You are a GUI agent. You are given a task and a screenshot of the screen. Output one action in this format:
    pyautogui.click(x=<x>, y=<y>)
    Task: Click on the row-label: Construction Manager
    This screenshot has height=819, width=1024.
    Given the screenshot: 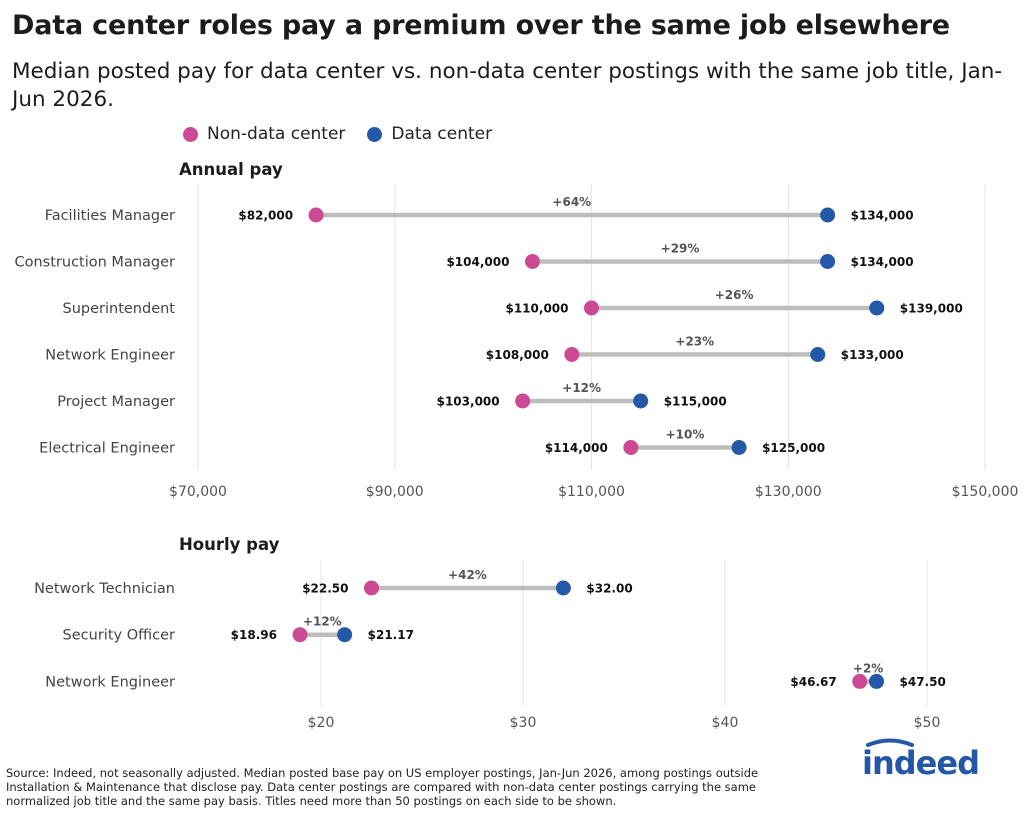 What is the action you would take?
    pyautogui.click(x=95, y=263)
    